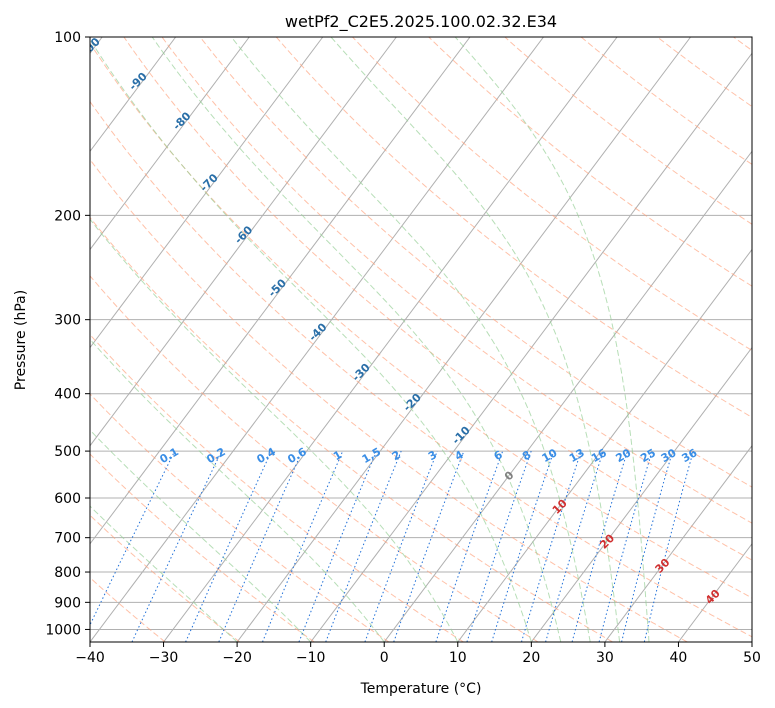 The image size is (775, 708). What do you see at coordinates (67, 452) in the screenshot?
I see `y-tick-label: 500` at bounding box center [67, 452].